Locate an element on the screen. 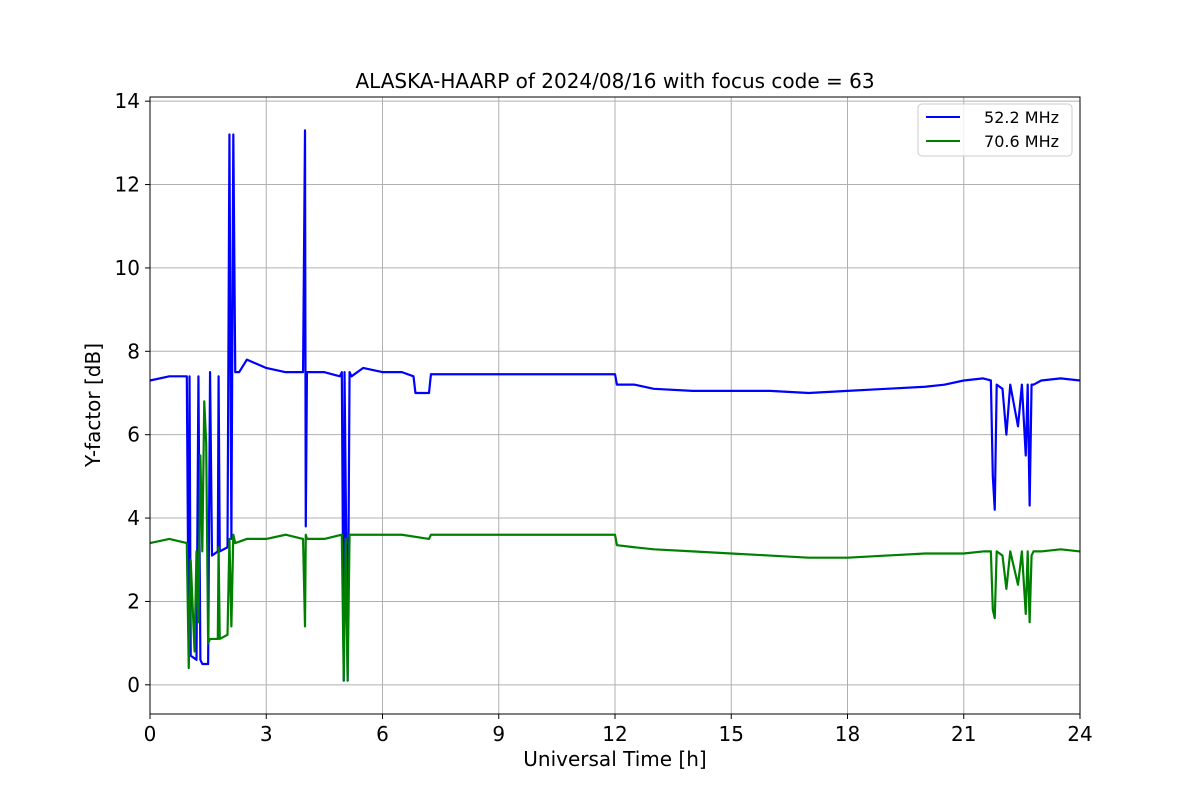 This screenshot has width=1200, height=800. y-tick-label: 0 is located at coordinates (133, 685).